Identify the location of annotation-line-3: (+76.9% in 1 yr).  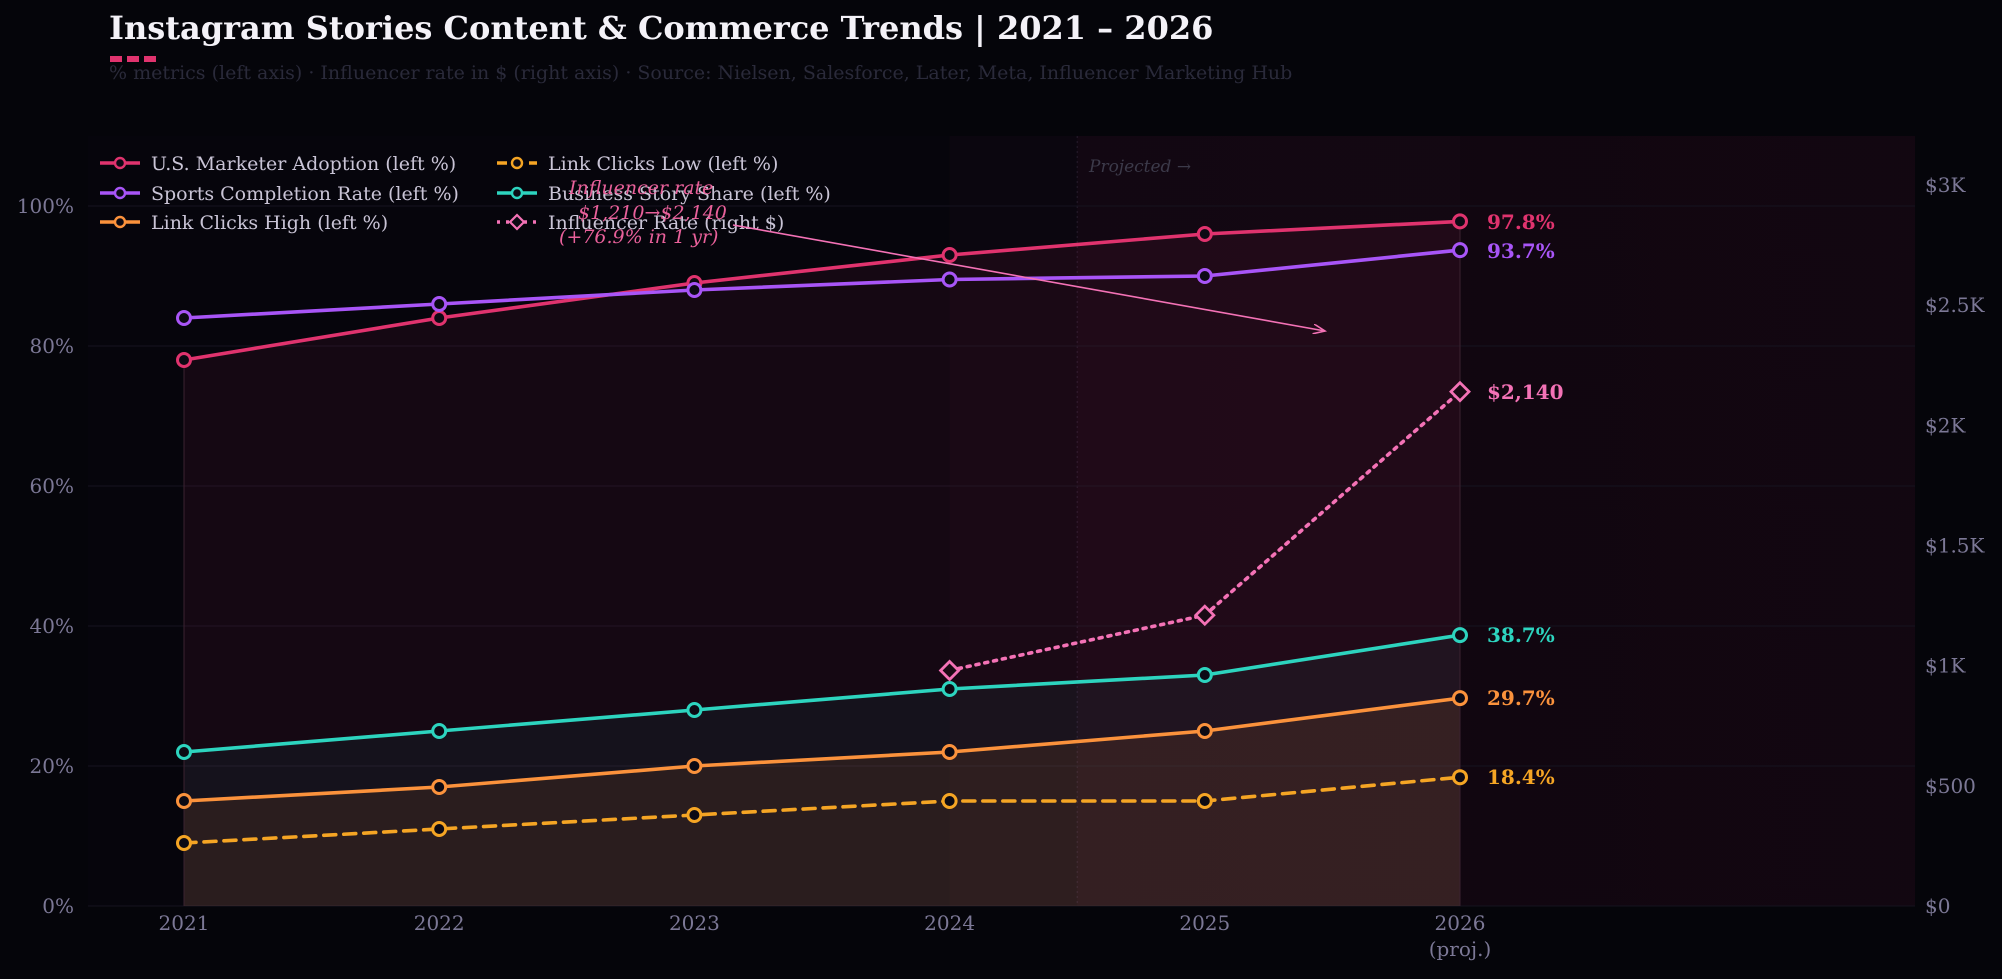
(638, 237).